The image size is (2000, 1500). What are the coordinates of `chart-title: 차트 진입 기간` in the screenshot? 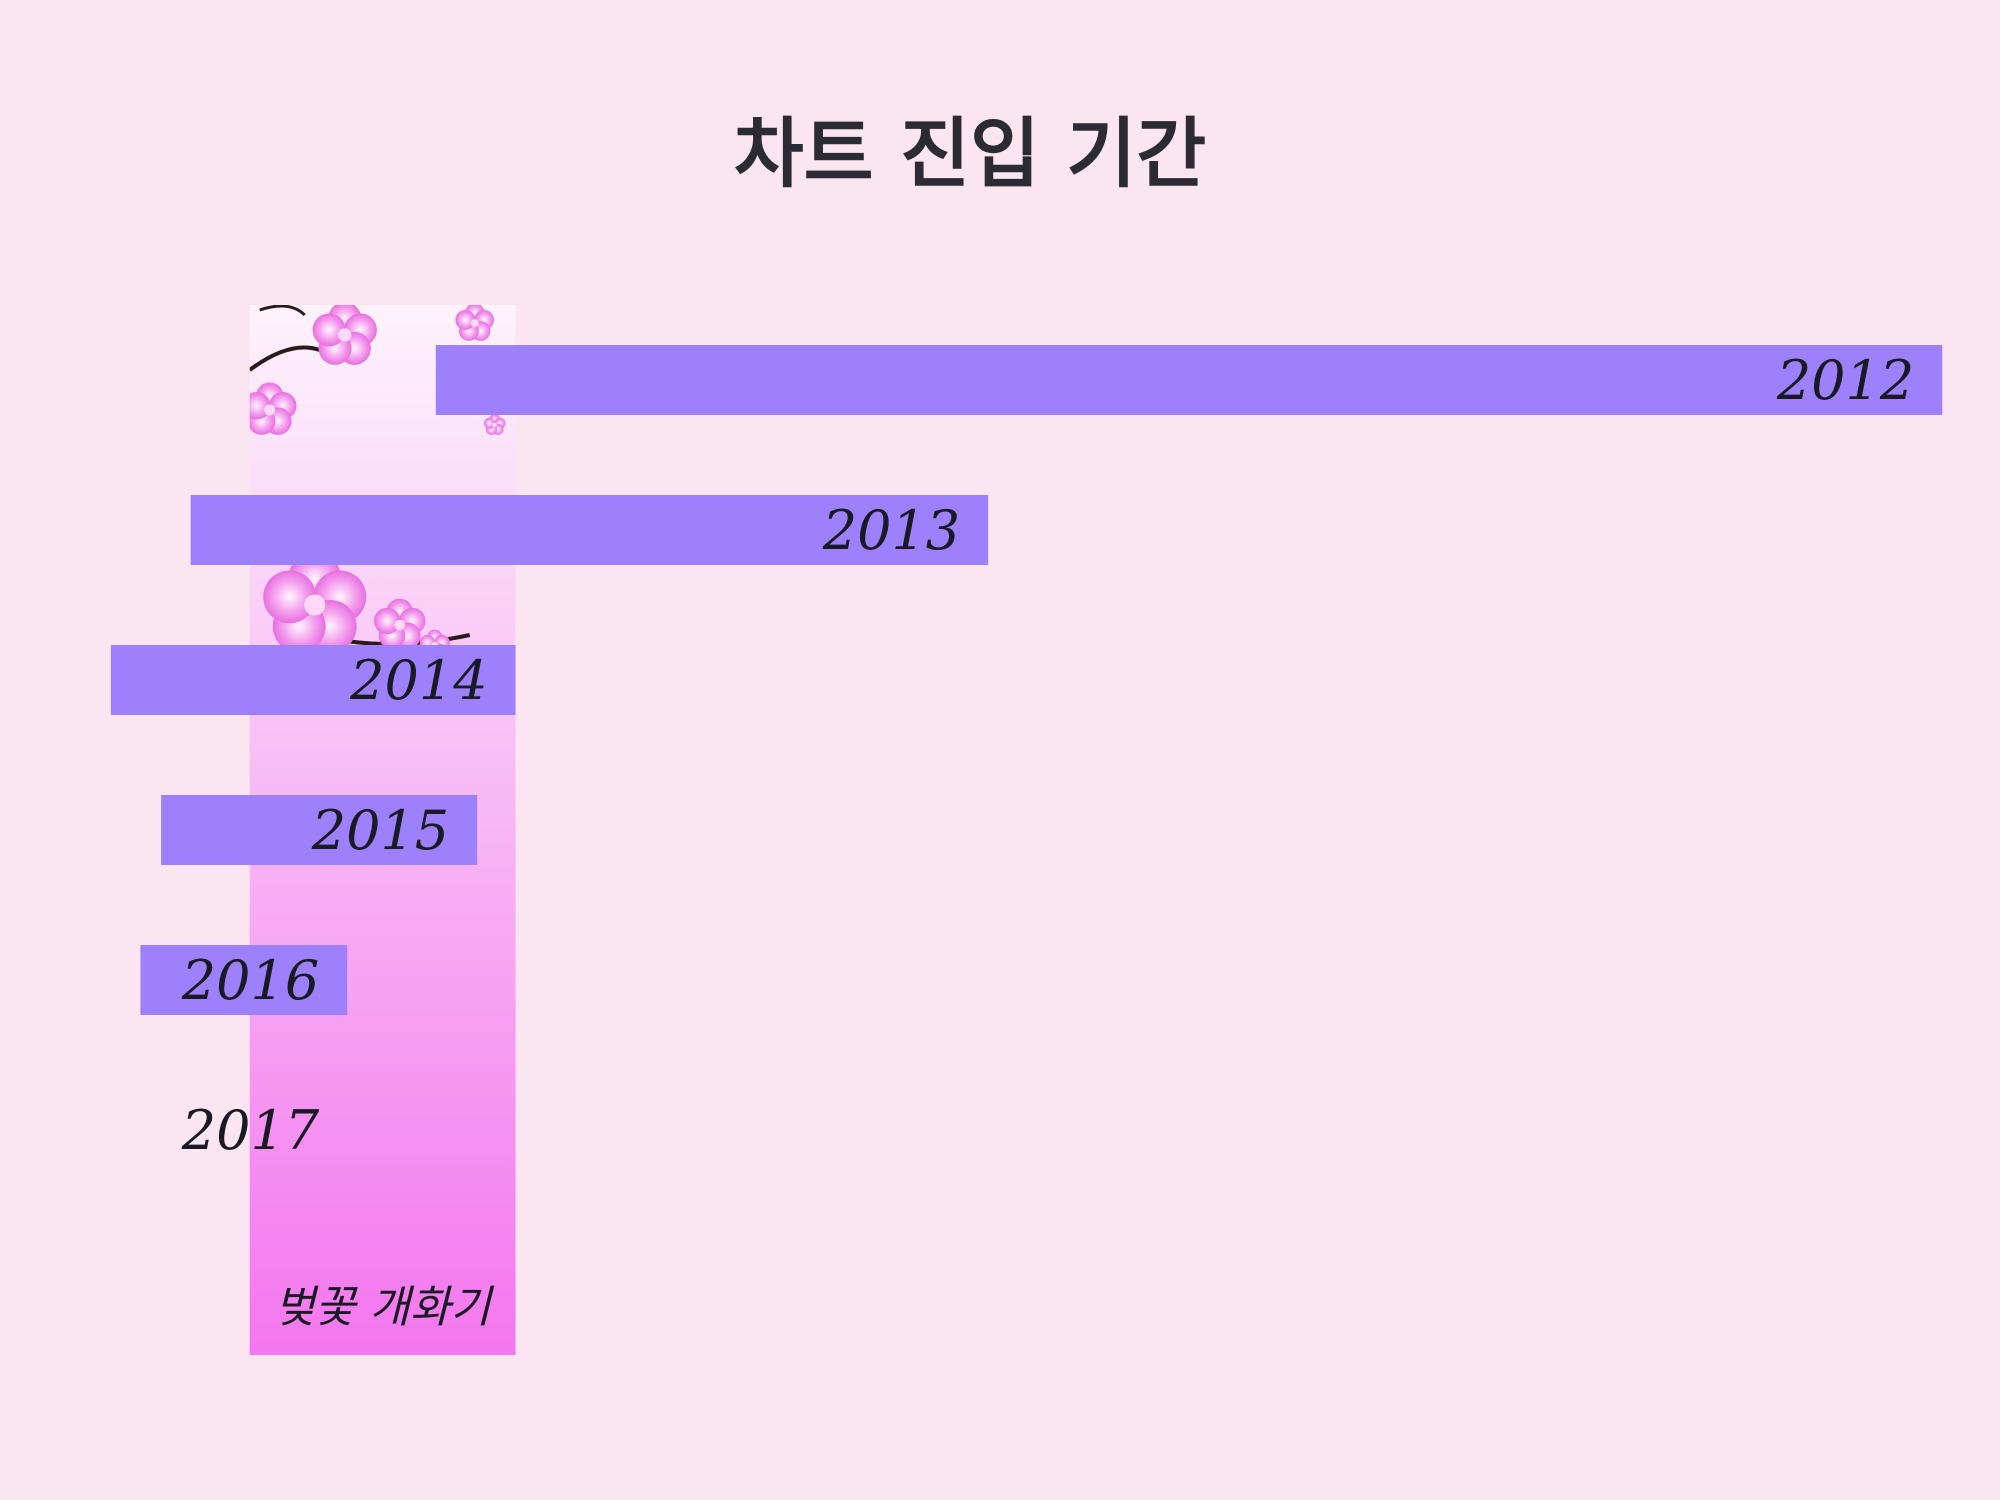 It's located at (970, 153).